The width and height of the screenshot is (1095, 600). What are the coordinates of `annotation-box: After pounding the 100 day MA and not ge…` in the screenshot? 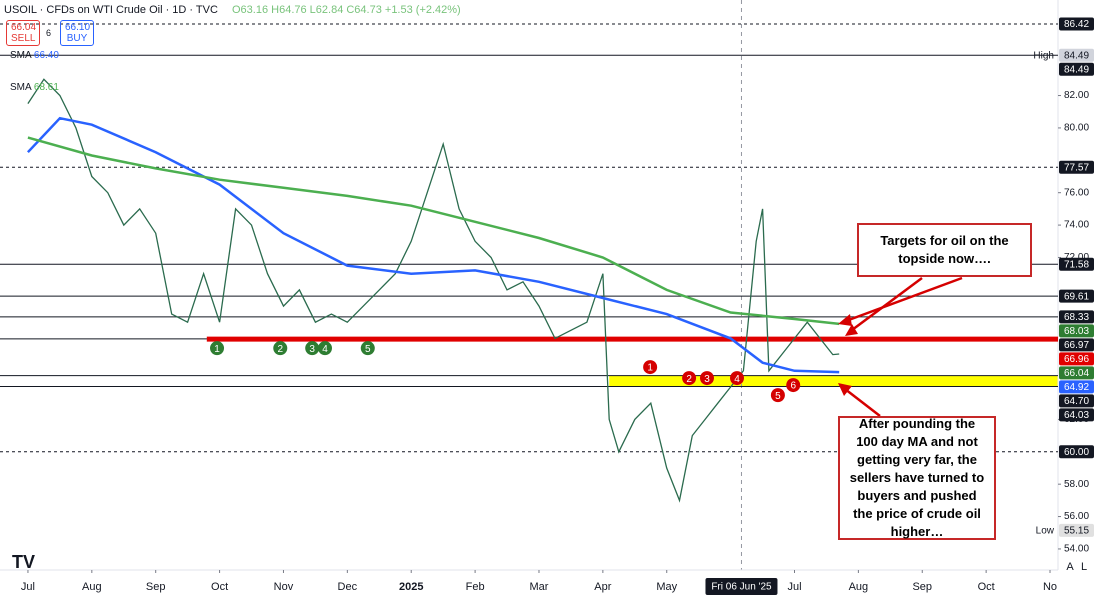 It's located at (917, 478).